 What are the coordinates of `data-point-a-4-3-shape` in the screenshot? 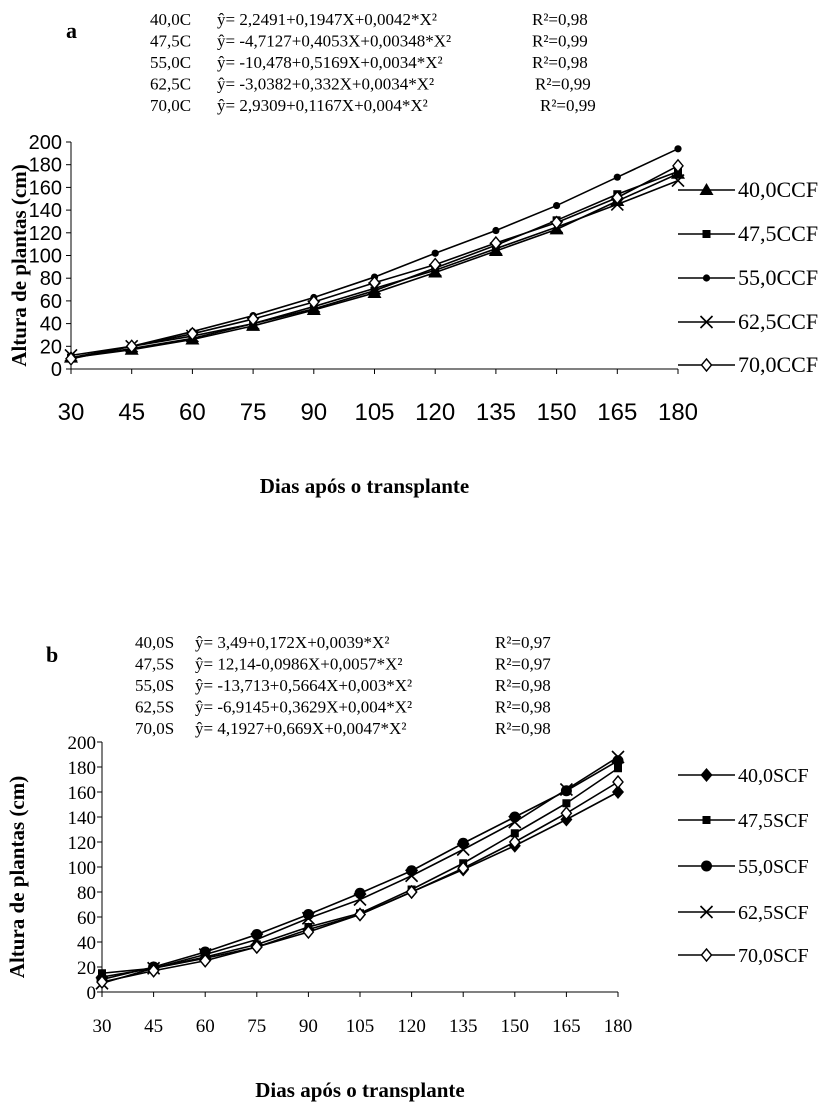 It's located at (253, 319).